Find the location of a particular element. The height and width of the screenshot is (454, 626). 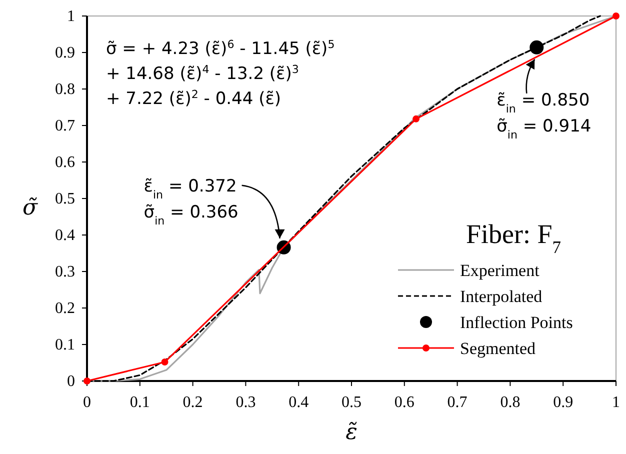

y-tick-label: 0.8 is located at coordinates (65, 89).